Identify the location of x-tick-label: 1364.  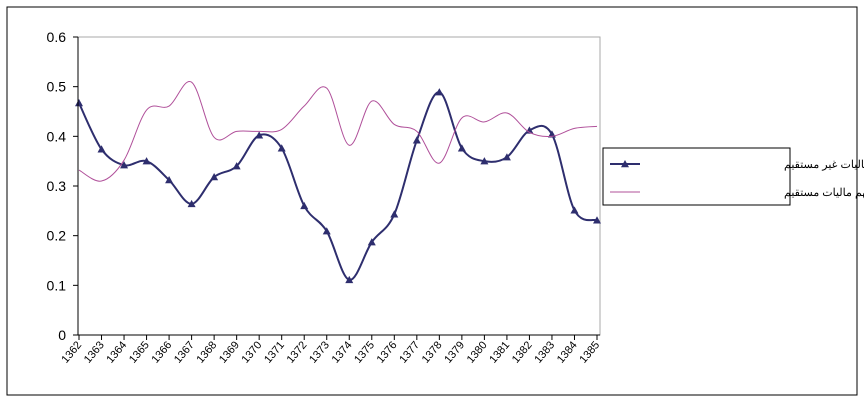
(116, 352).